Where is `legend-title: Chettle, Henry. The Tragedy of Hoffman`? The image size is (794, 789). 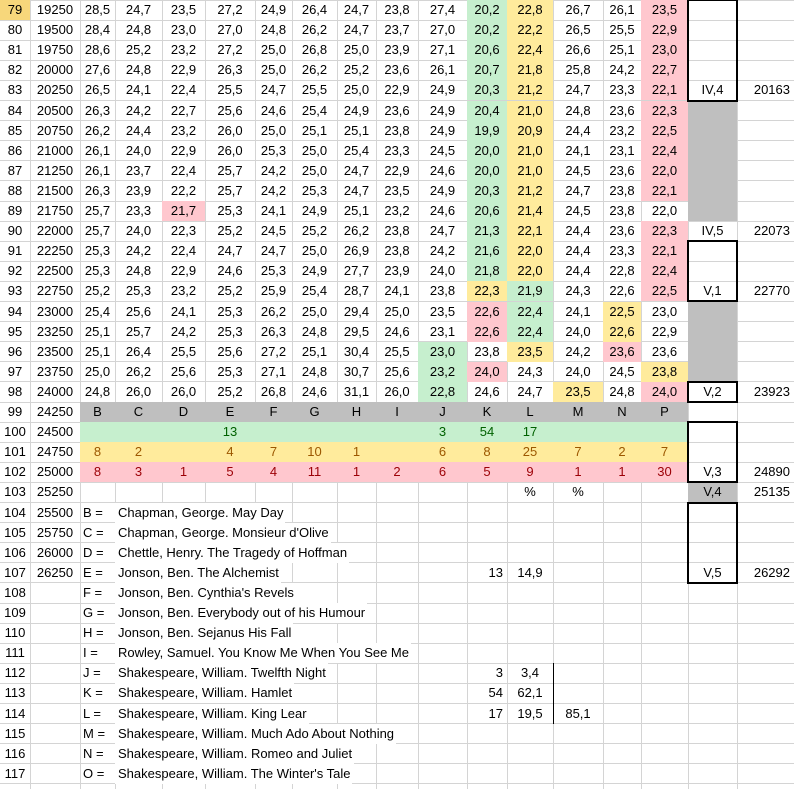
legend-title: Chettle, Henry. The Tragedy of Hoffman is located at coordinates (232, 552).